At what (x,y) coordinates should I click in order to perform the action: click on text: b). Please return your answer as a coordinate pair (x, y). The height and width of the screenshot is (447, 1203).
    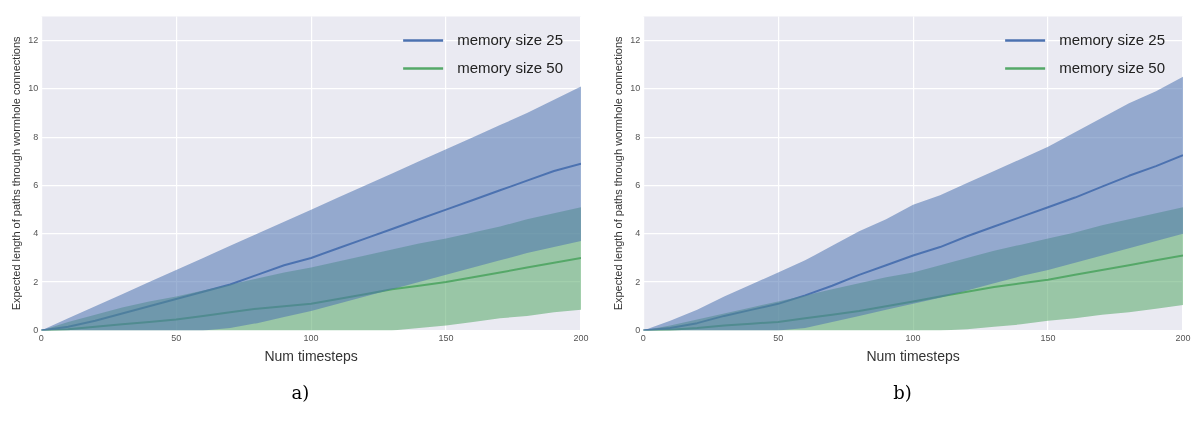
    Looking at the image, I should click on (902, 392).